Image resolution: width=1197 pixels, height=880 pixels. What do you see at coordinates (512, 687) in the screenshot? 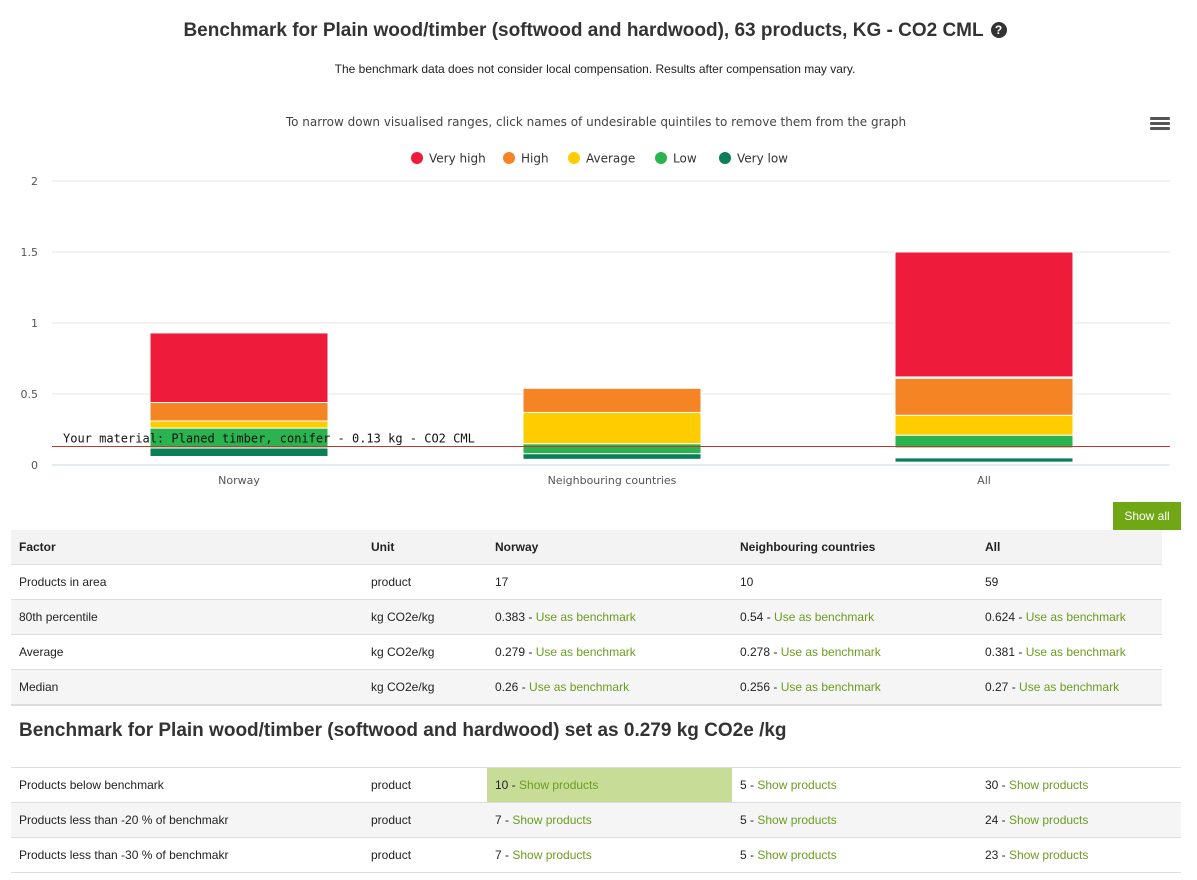
I see `cell-value: 0.26 -` at bounding box center [512, 687].